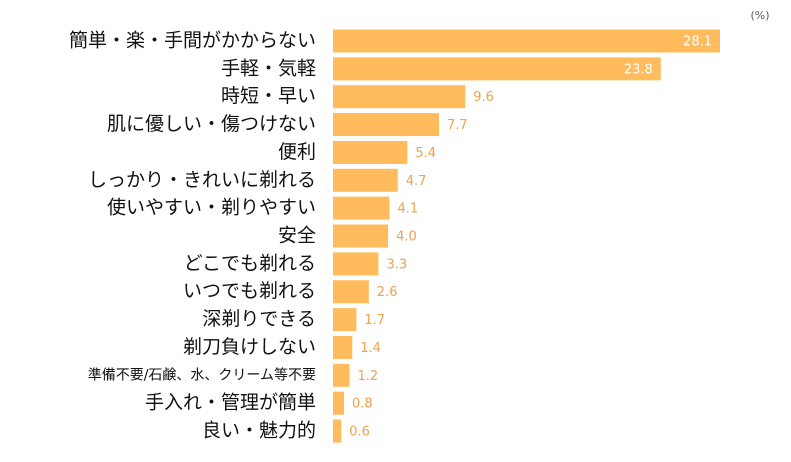 The height and width of the screenshot is (462, 791). Describe the element at coordinates (362, 404) in the screenshot. I see `value-label: 0.8` at that location.